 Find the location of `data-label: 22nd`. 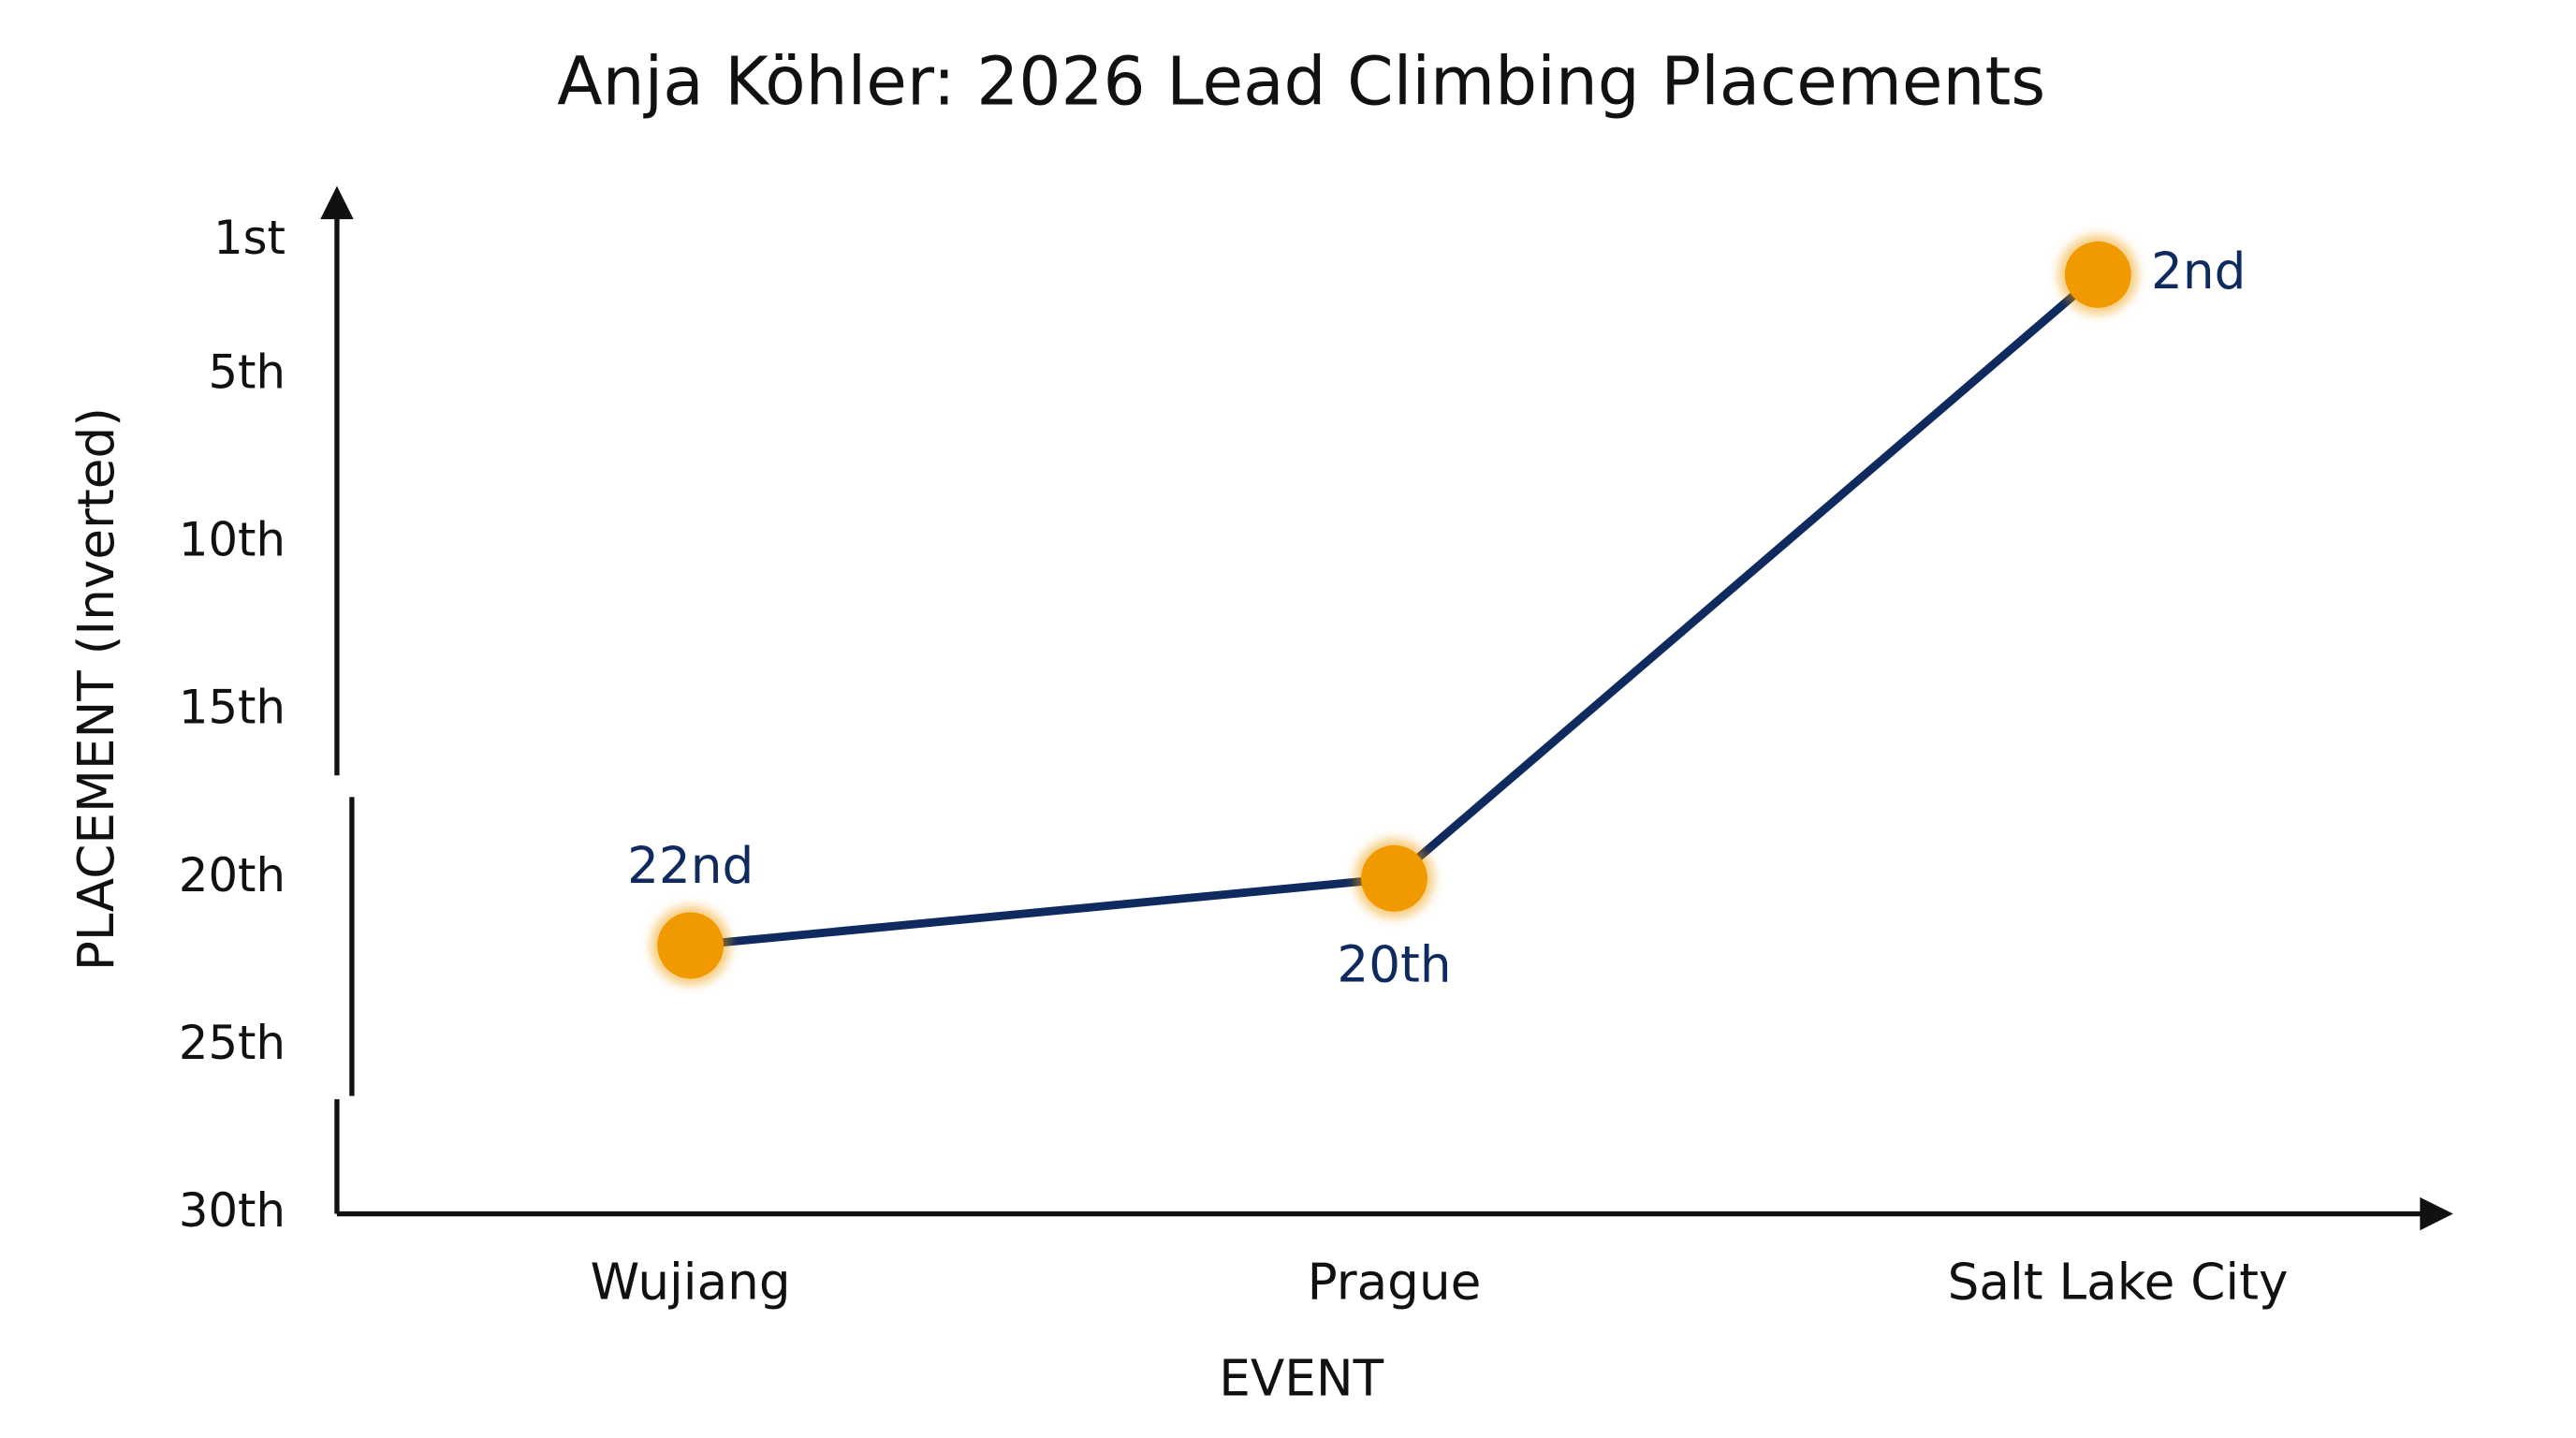

data-label: 22nd is located at coordinates (690, 866).